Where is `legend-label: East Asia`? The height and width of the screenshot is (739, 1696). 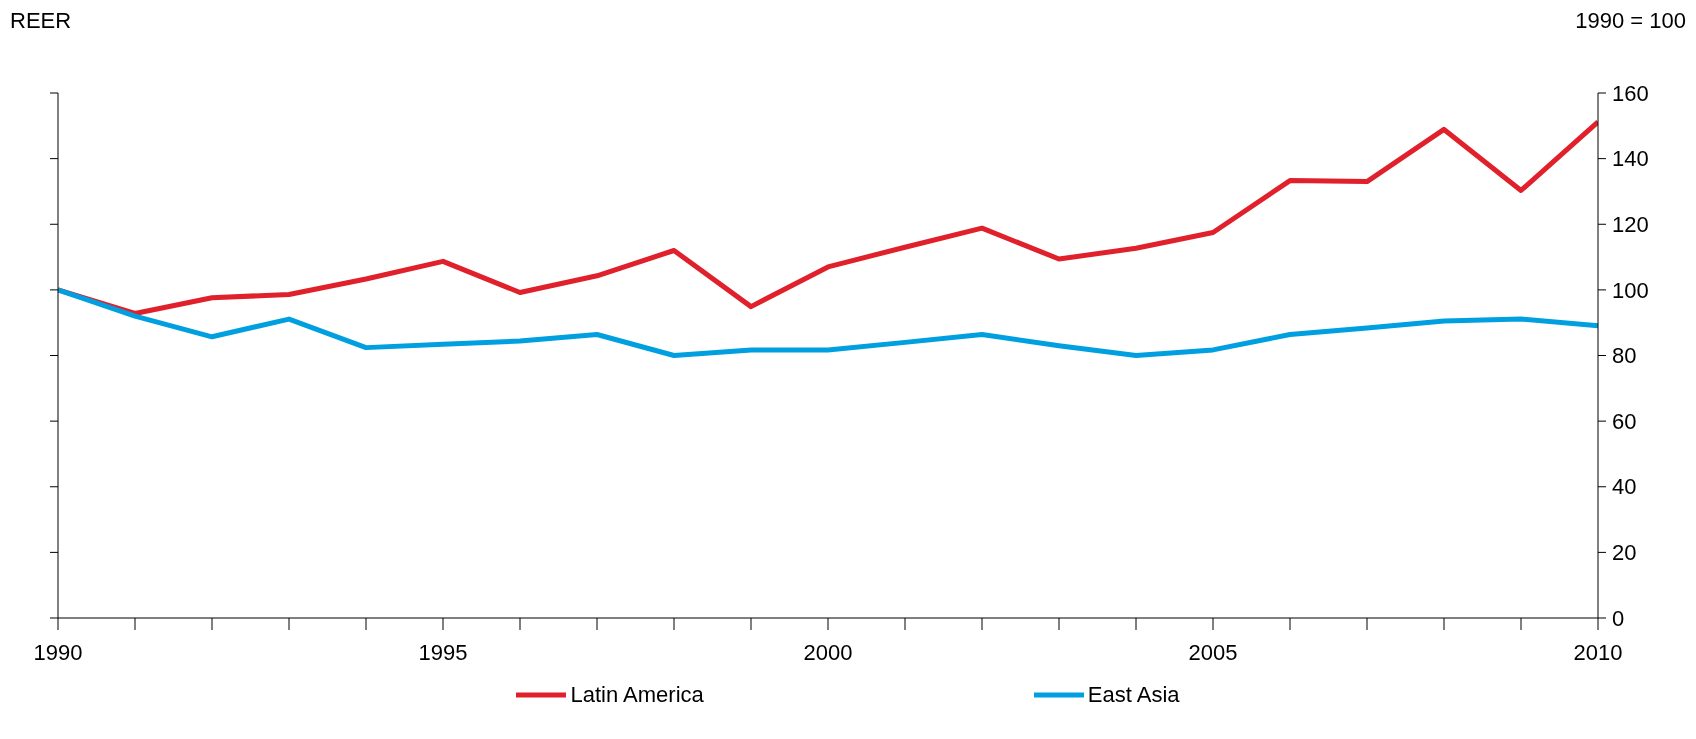 legend-label: East Asia is located at coordinates (1133, 695).